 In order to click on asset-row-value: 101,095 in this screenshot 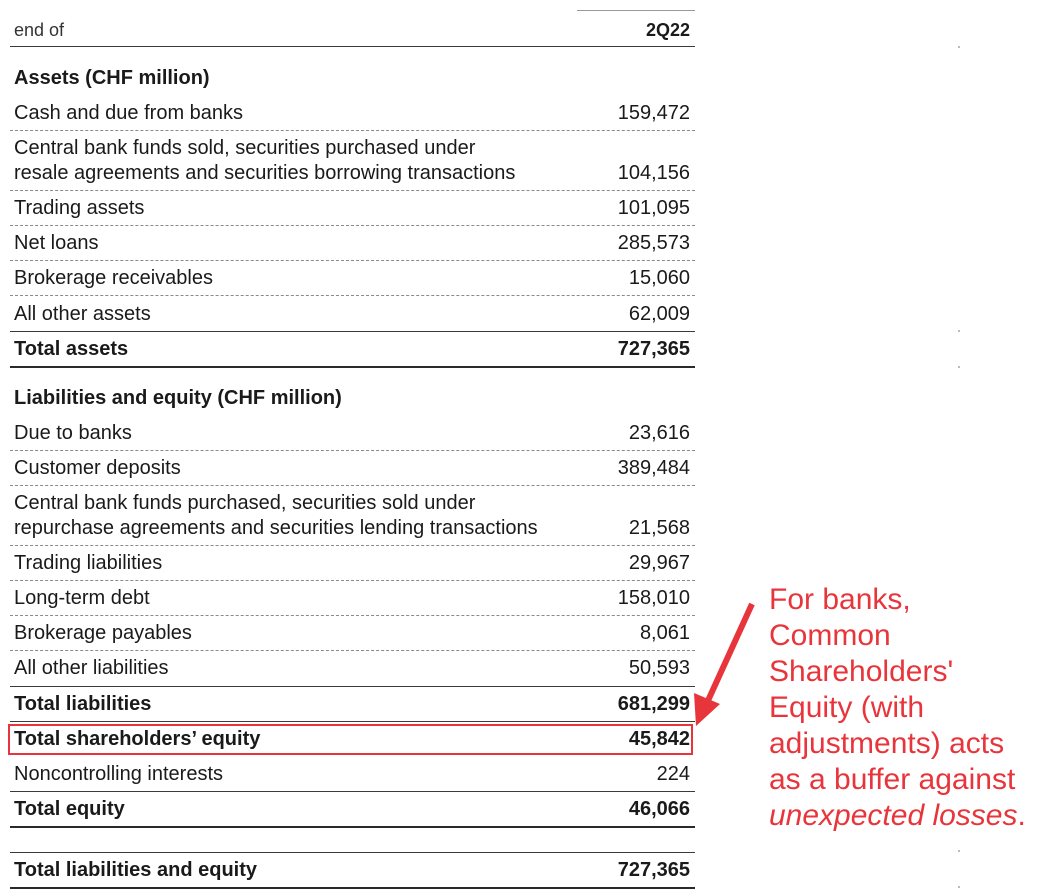, I will do `click(653, 208)`.